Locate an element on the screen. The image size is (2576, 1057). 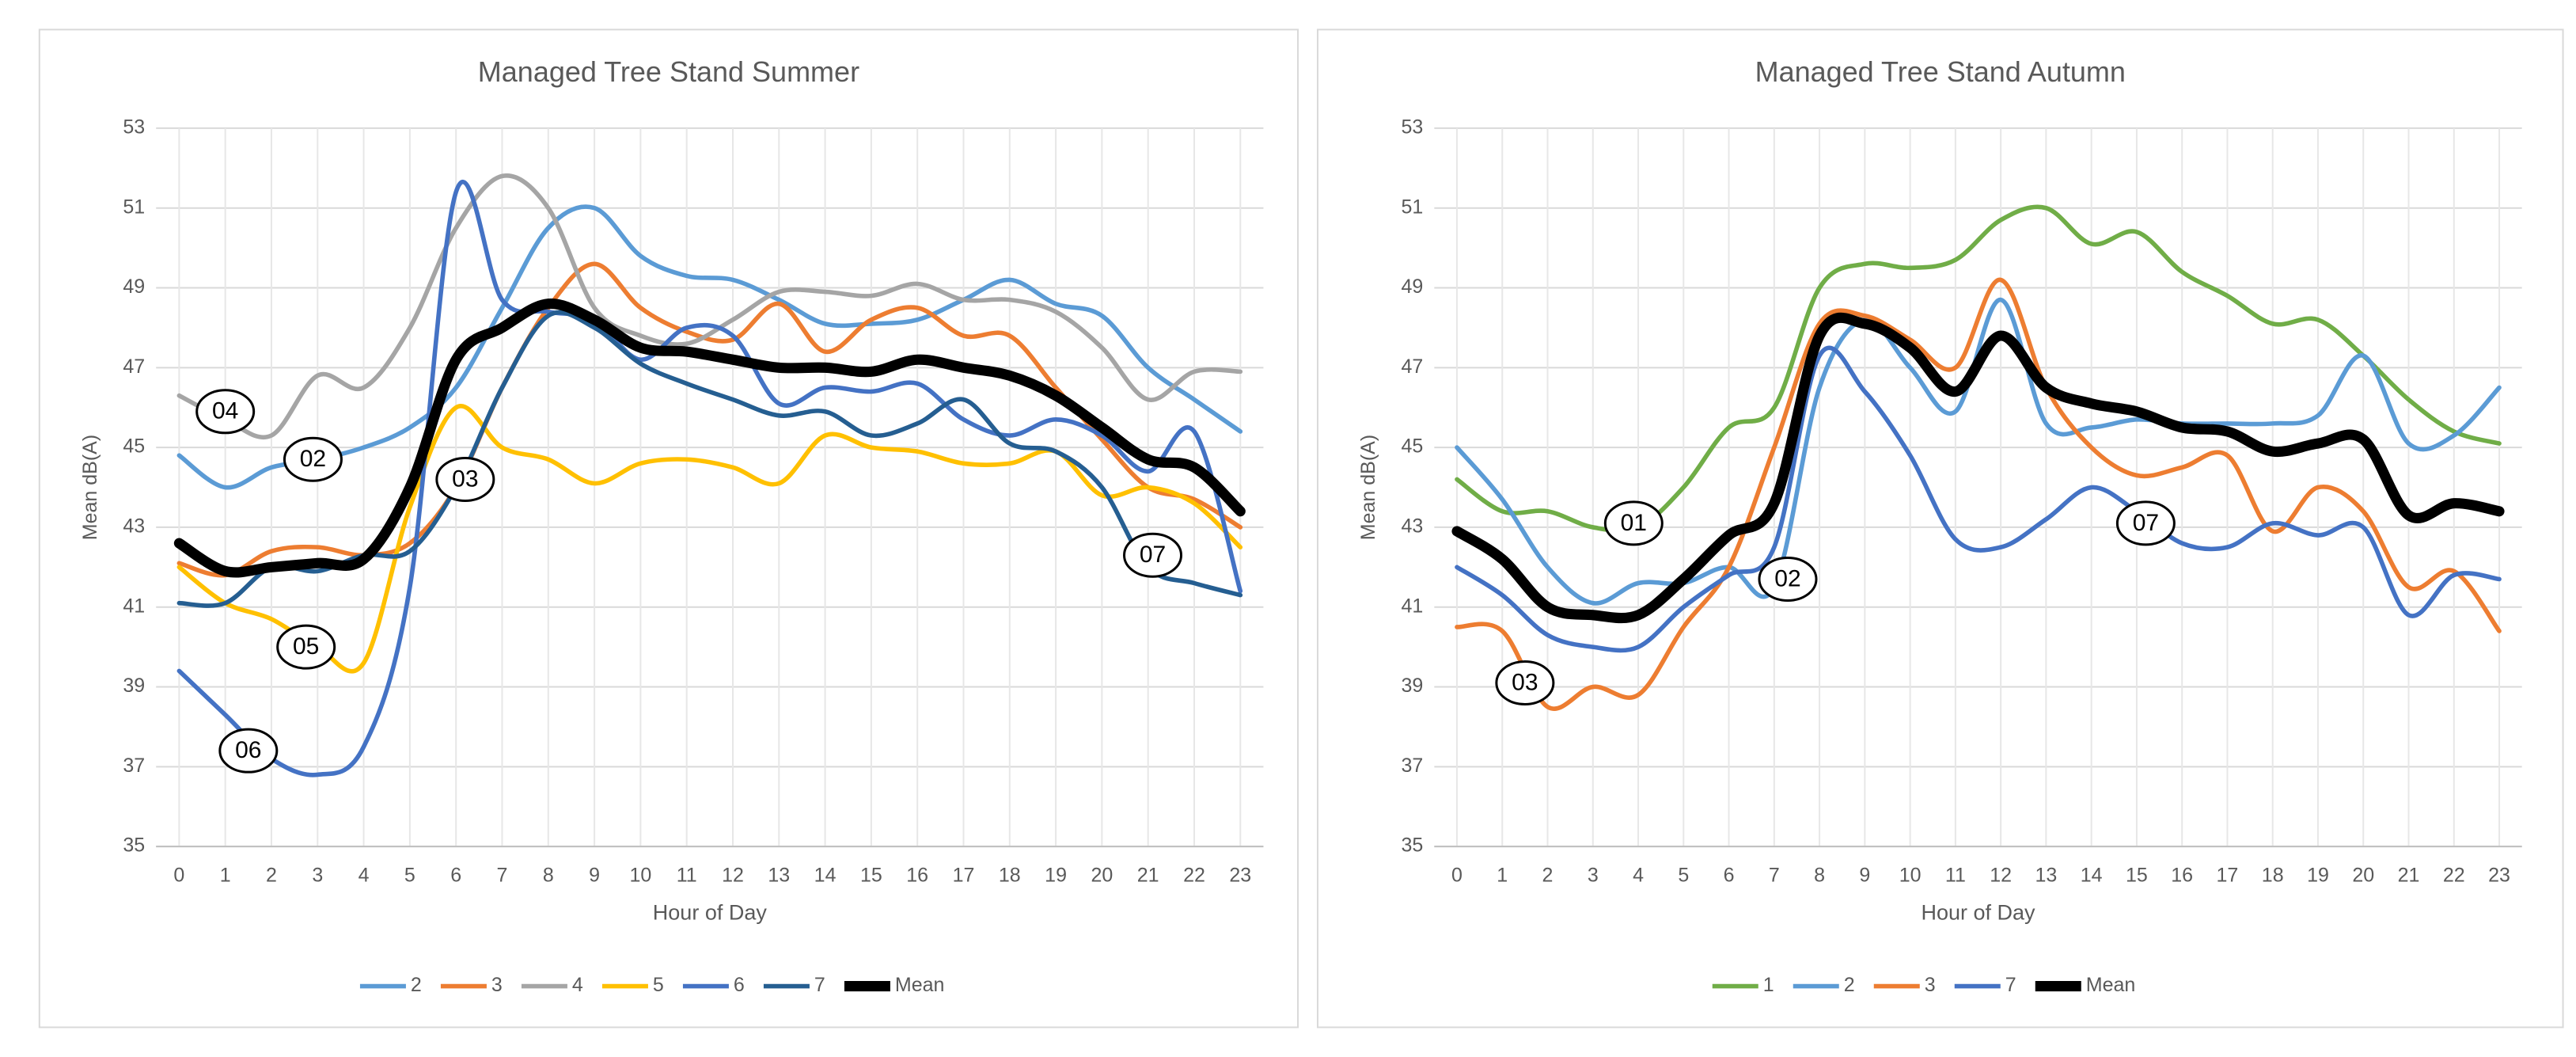
legend-label: 6 is located at coordinates (739, 985).